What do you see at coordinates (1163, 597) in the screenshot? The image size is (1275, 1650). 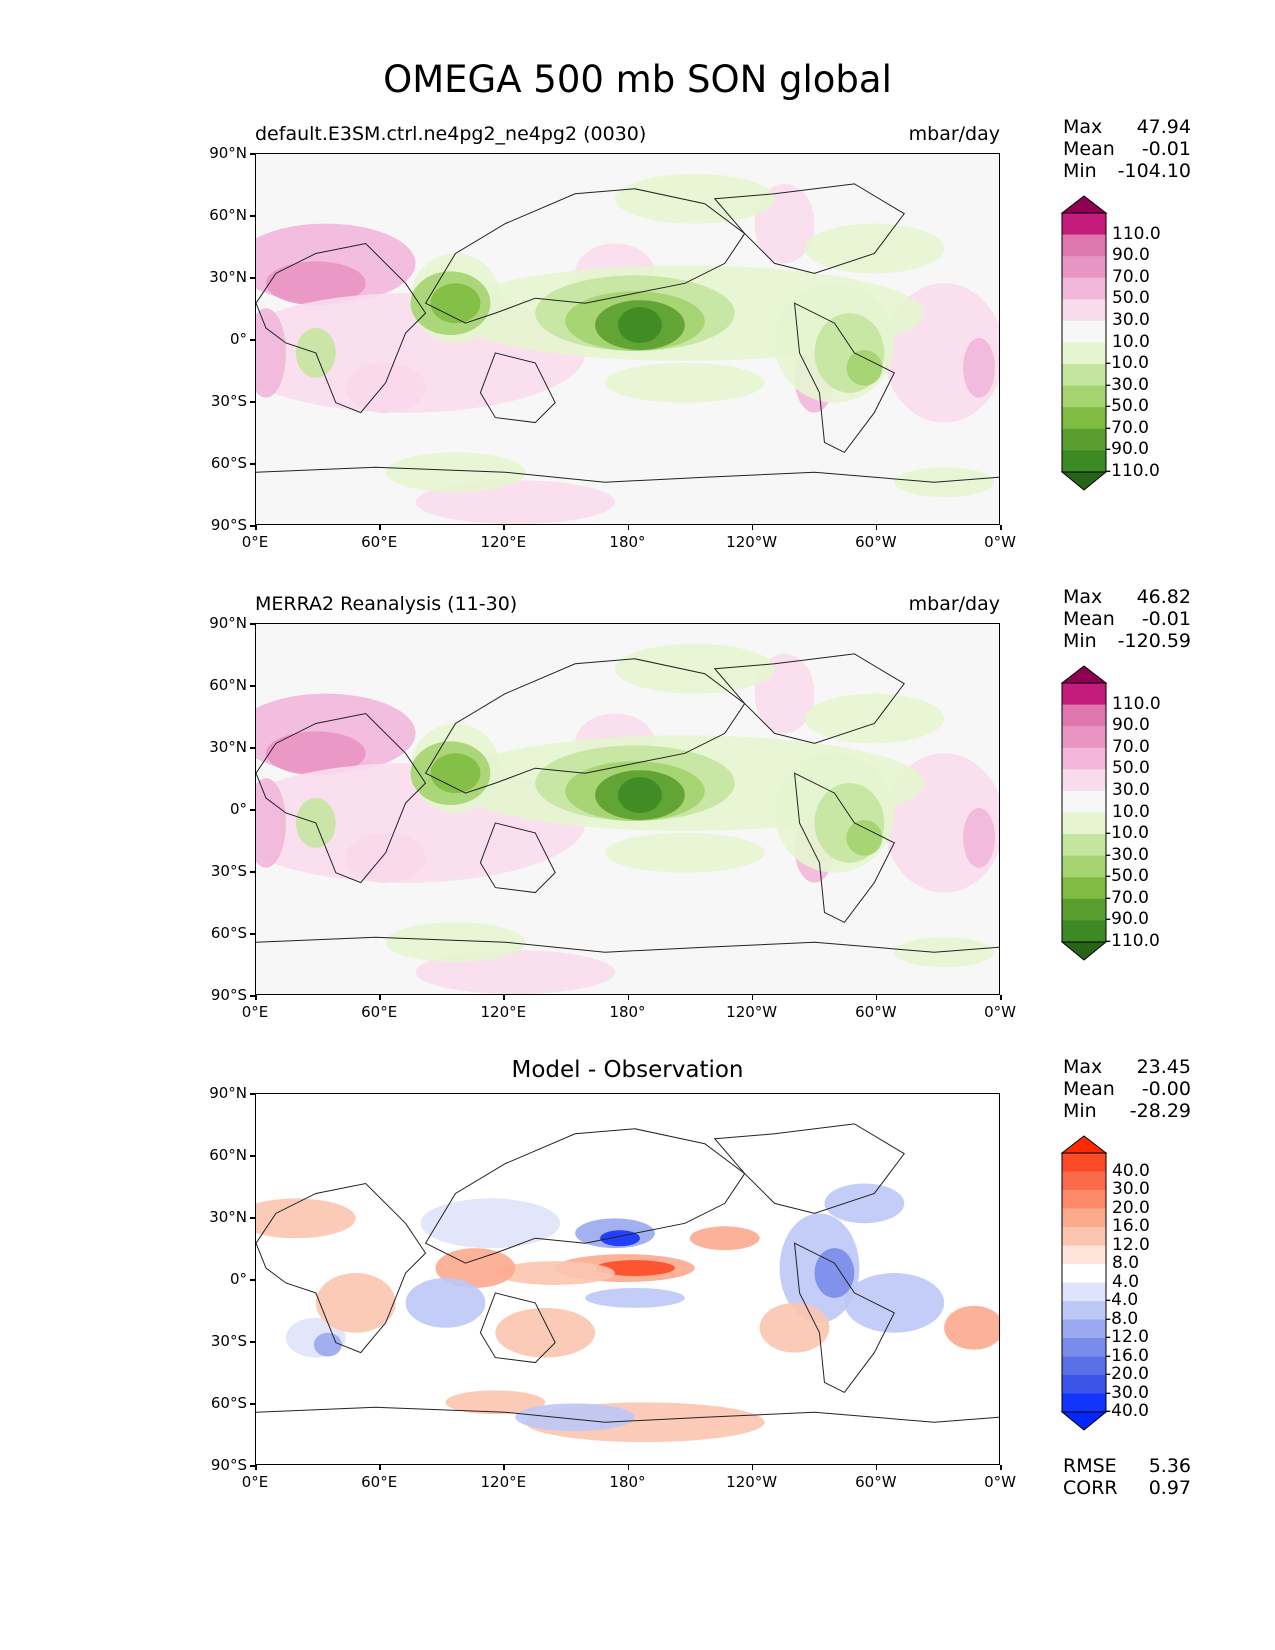 I see `stat-value: 46.82` at bounding box center [1163, 597].